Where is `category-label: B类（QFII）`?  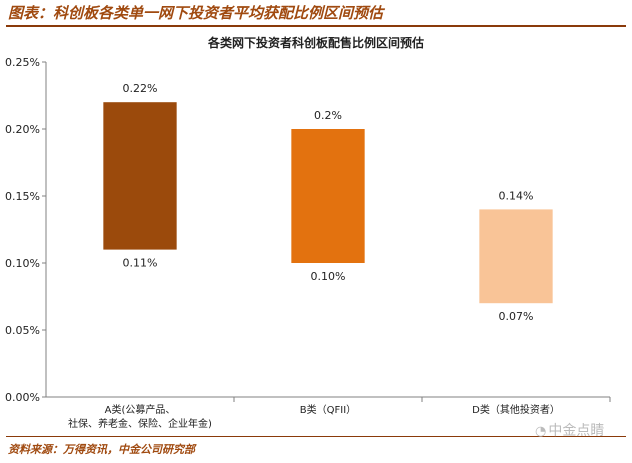
category-label: B类（QFII） is located at coordinates (328, 409).